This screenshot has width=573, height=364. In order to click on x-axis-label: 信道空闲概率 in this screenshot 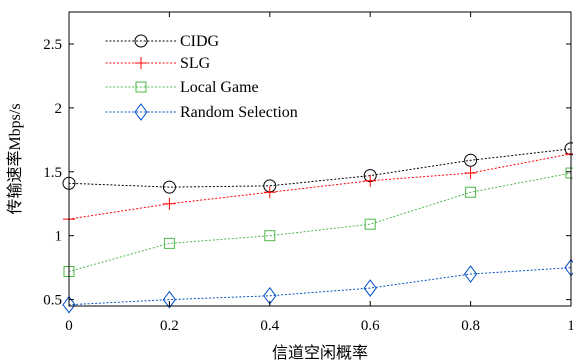, I will do `click(320, 353)`.